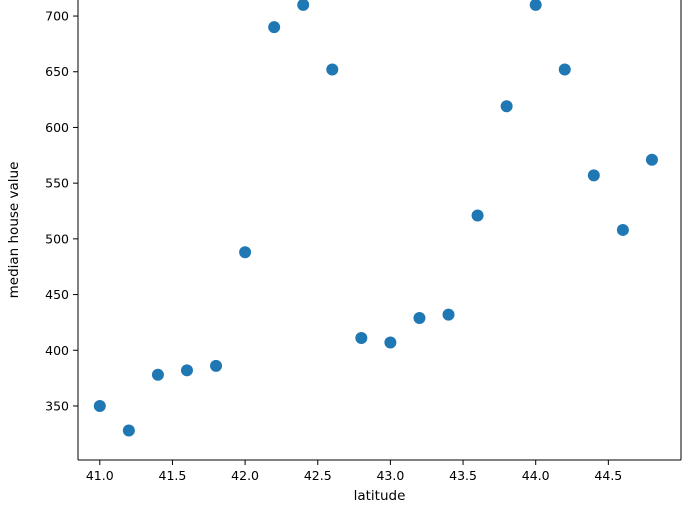 This screenshot has height=508, width=686. I want to click on x-tick-label: 41.5, so click(173, 475).